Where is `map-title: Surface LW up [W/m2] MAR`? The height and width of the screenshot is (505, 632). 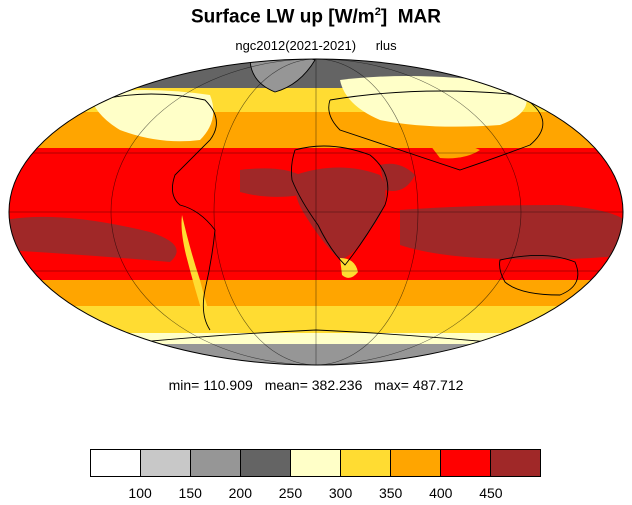 map-title: Surface LW up [W/m2] MAR is located at coordinates (316, 17).